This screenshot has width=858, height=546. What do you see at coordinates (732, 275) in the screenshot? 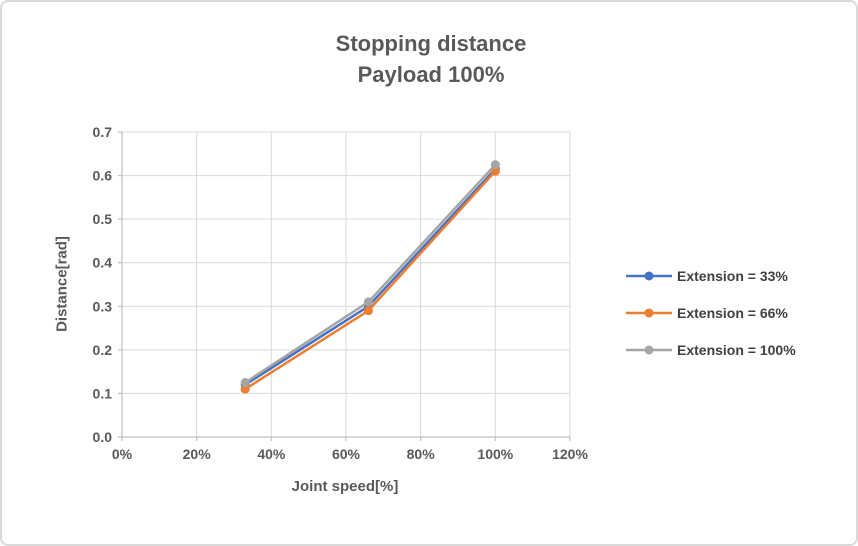
I see `legend-label: Extension = 33%` at bounding box center [732, 275].